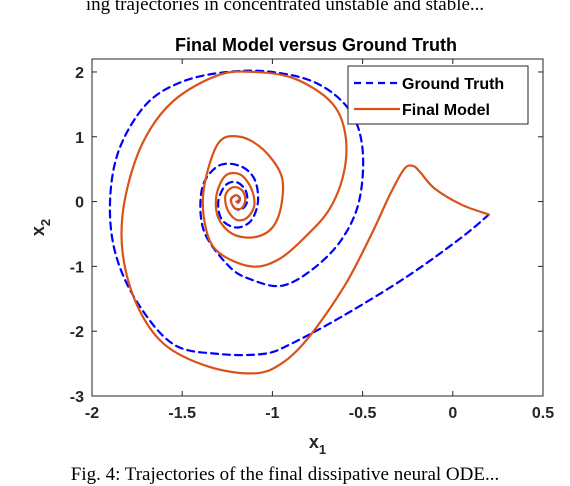 This screenshot has height=486, width=570. Describe the element at coordinates (79, 138) in the screenshot. I see `y-tick-label: 1` at that location.